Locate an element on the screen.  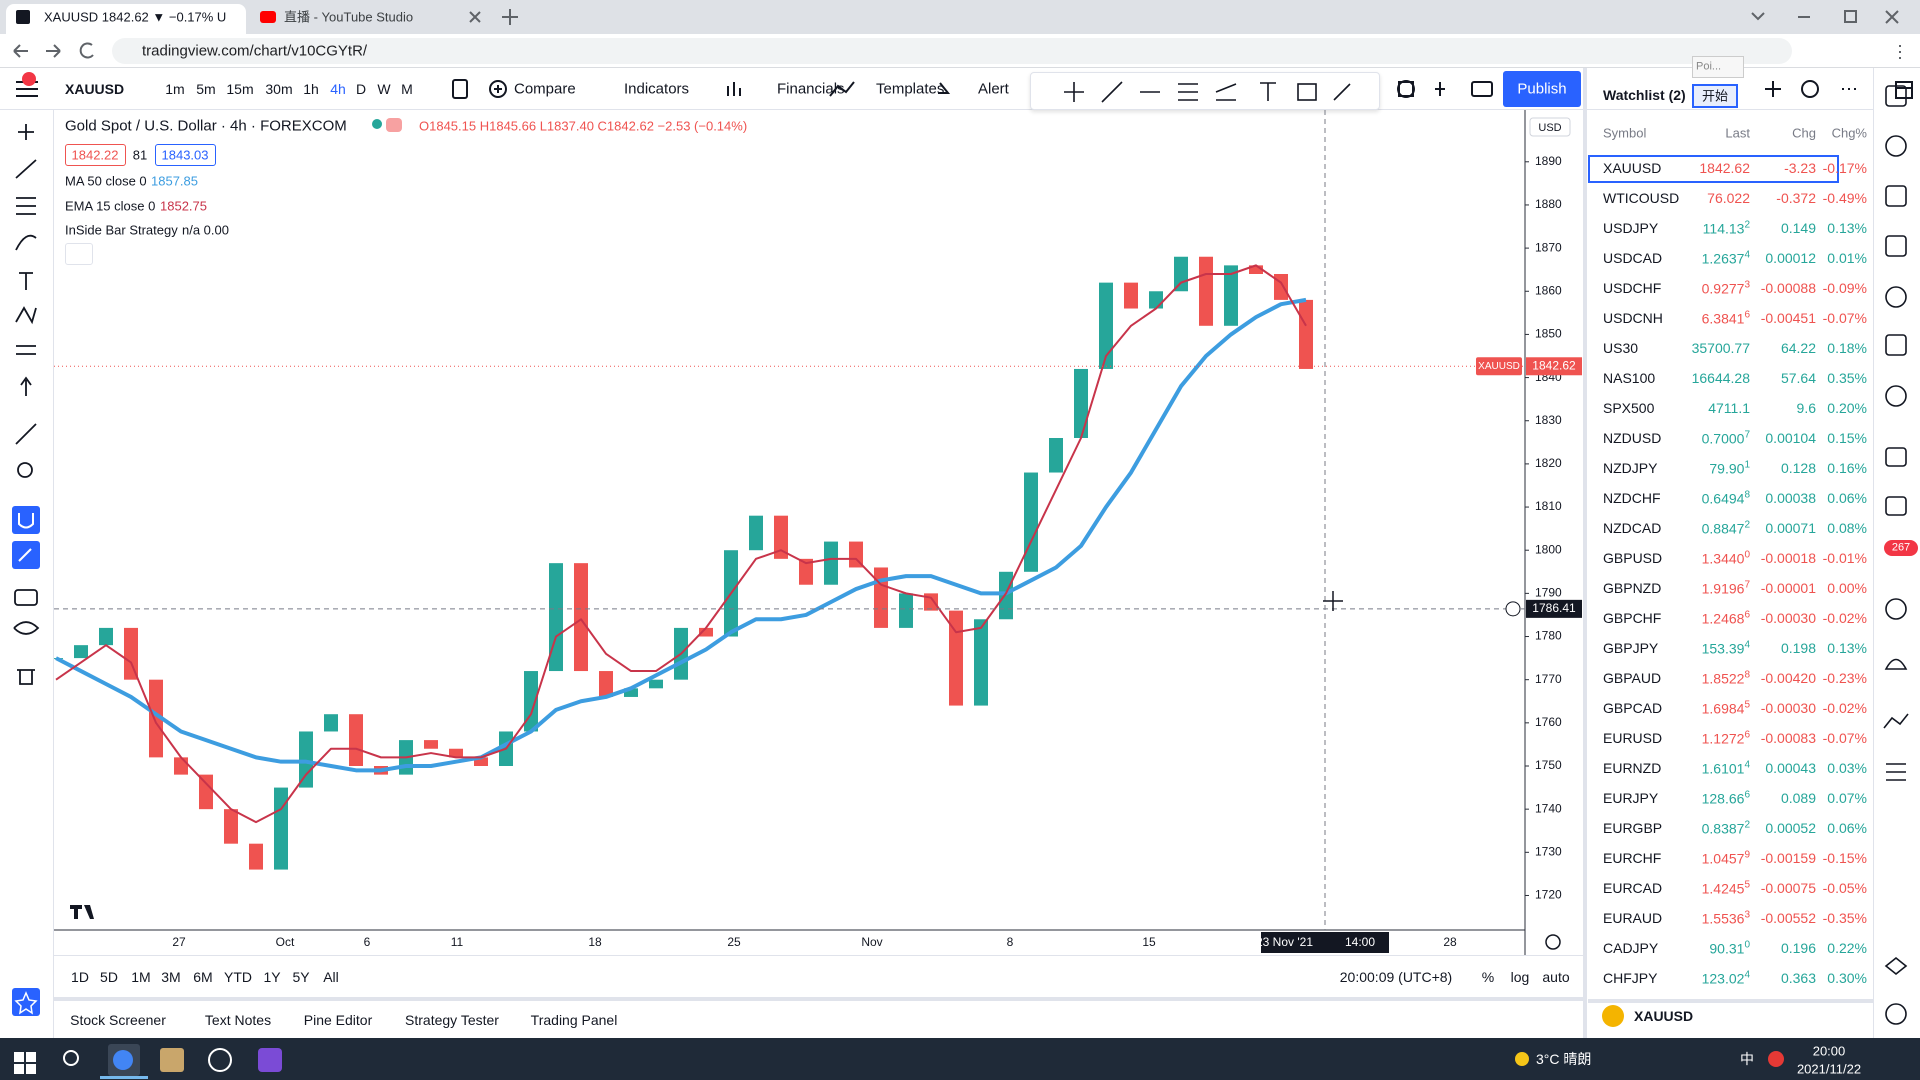
panel-tab: Stock Screener is located at coordinates (118, 1020).